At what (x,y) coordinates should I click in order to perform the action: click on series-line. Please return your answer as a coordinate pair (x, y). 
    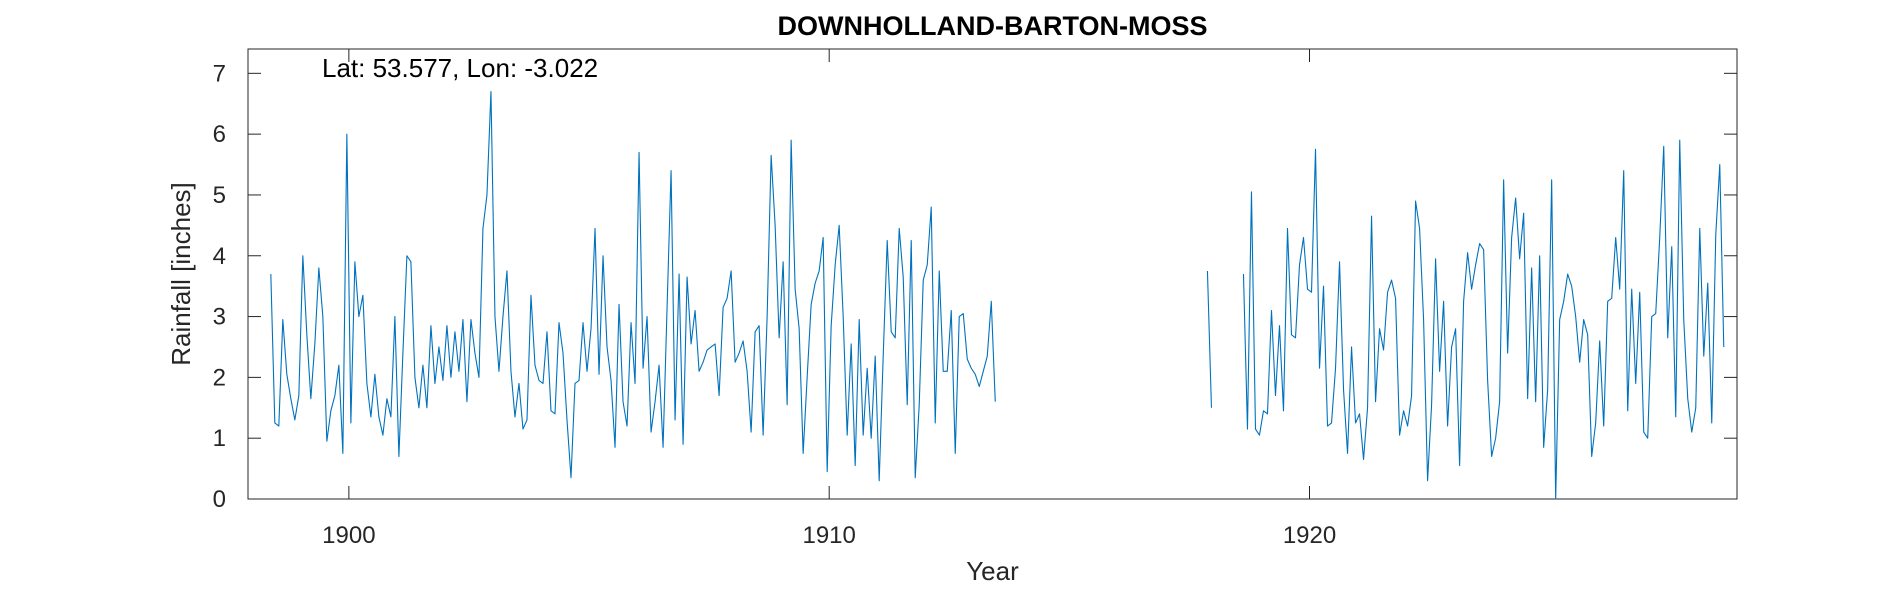
    Looking at the image, I should click on (1209, 339).